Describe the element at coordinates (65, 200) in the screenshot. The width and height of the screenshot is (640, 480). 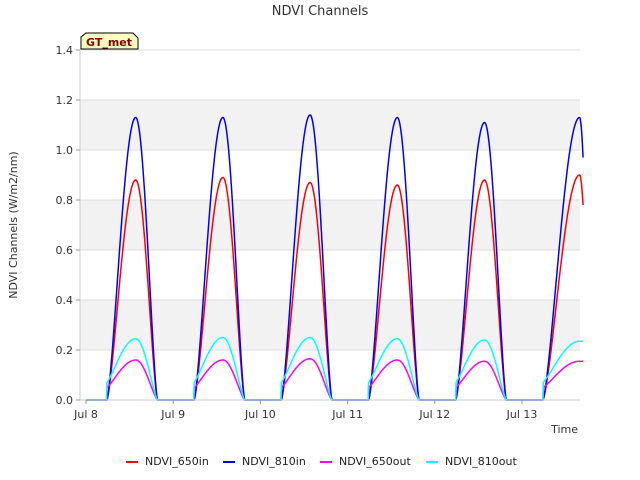
I see `y-tick-label: 0.8` at that location.